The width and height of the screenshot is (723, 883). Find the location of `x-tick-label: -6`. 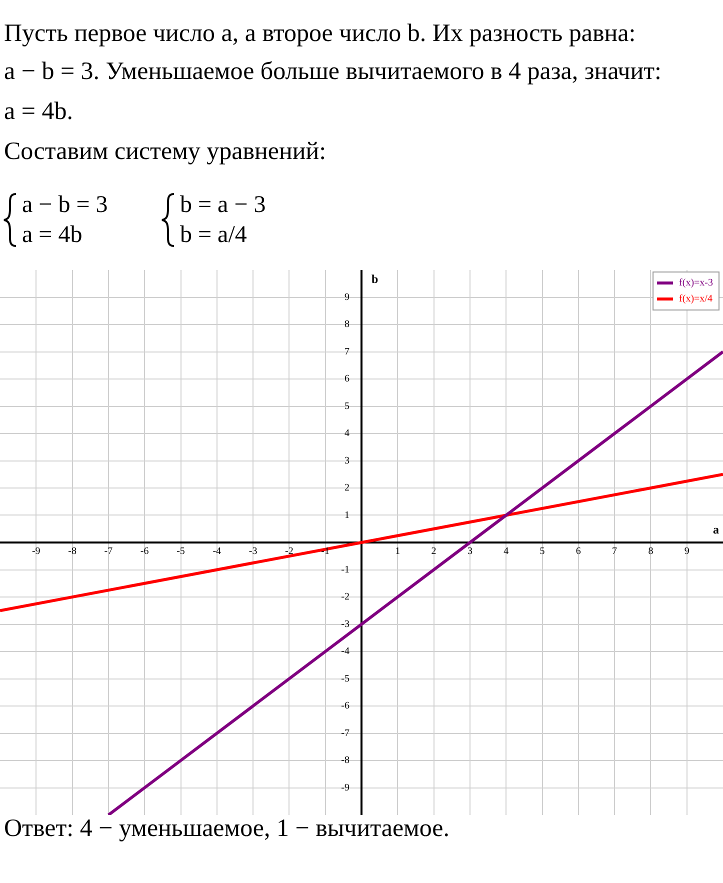

x-tick-label: -6 is located at coordinates (144, 552).